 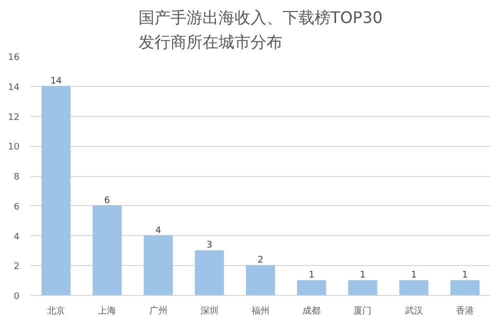 What do you see at coordinates (465, 311) in the screenshot?
I see `x-tick-label: 香港` at bounding box center [465, 311].